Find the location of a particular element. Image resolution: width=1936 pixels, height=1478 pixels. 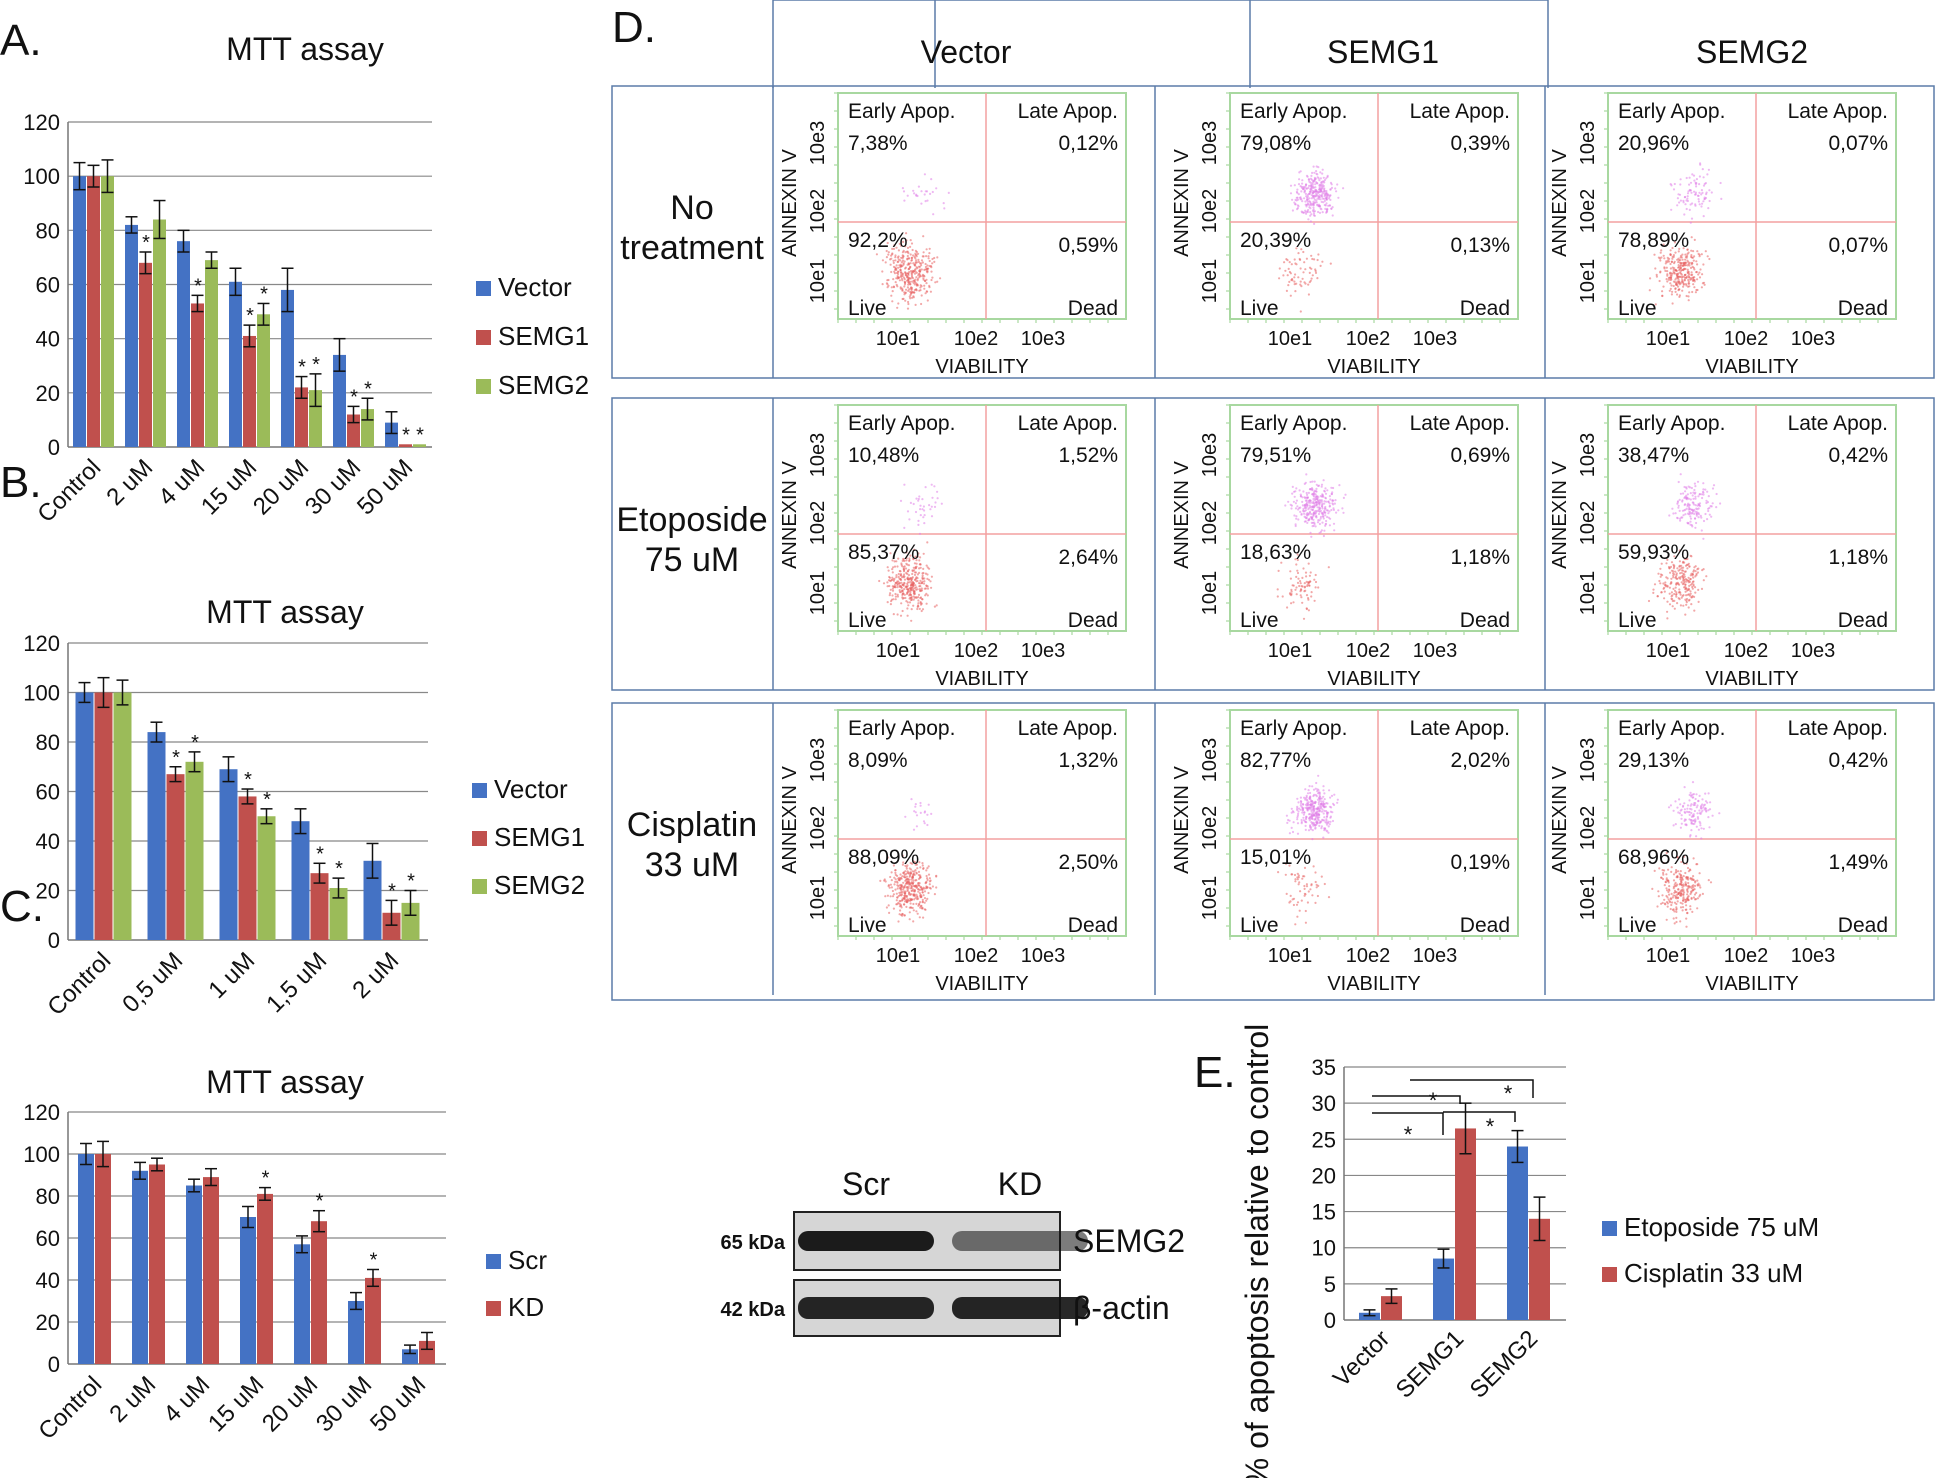

live-label: Live is located at coordinates (867, 620).